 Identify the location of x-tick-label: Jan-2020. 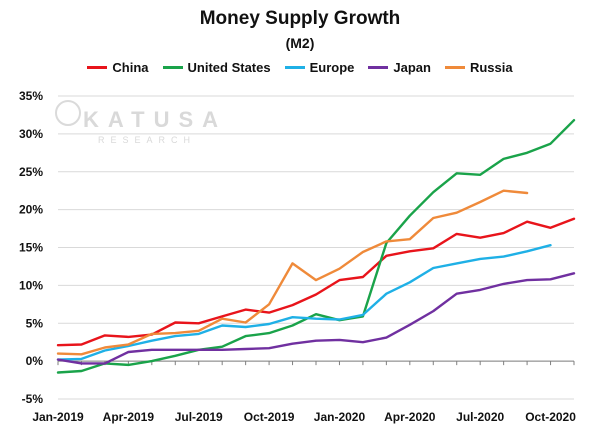
(340, 417).